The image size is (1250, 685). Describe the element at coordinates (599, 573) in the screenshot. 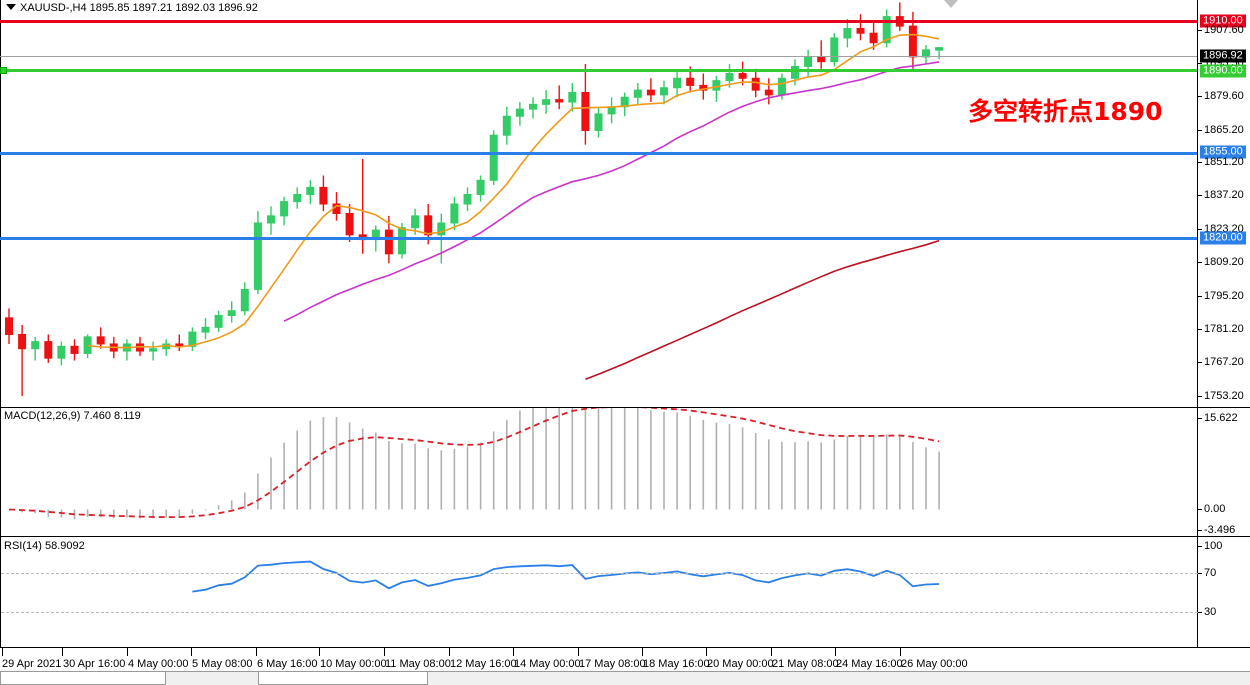

I see `rsi-level-70-line` at that location.